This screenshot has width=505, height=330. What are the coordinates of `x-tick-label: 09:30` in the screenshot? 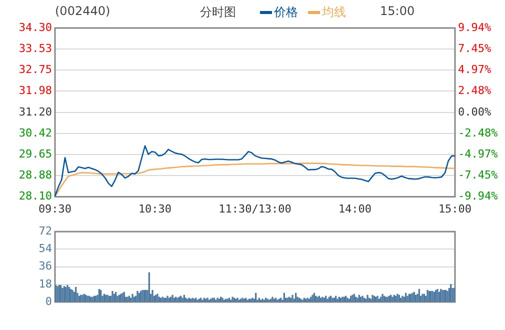 It's located at (55, 209).